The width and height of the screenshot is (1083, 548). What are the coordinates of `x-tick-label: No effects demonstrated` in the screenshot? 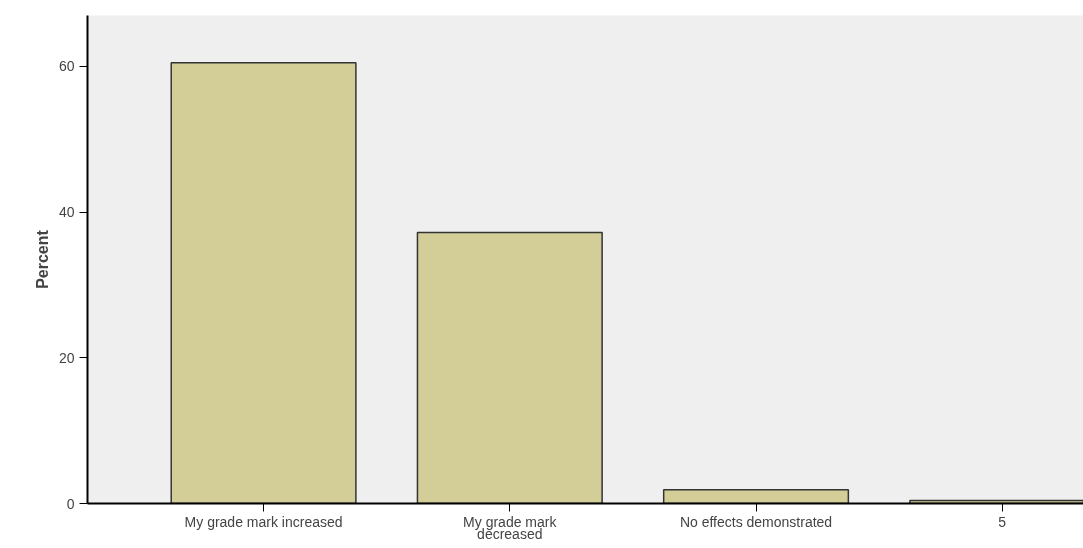 It's located at (756, 521).